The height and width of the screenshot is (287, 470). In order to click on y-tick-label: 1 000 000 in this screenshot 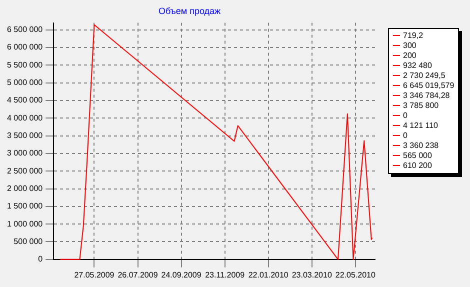, I will do `click(25, 223)`.